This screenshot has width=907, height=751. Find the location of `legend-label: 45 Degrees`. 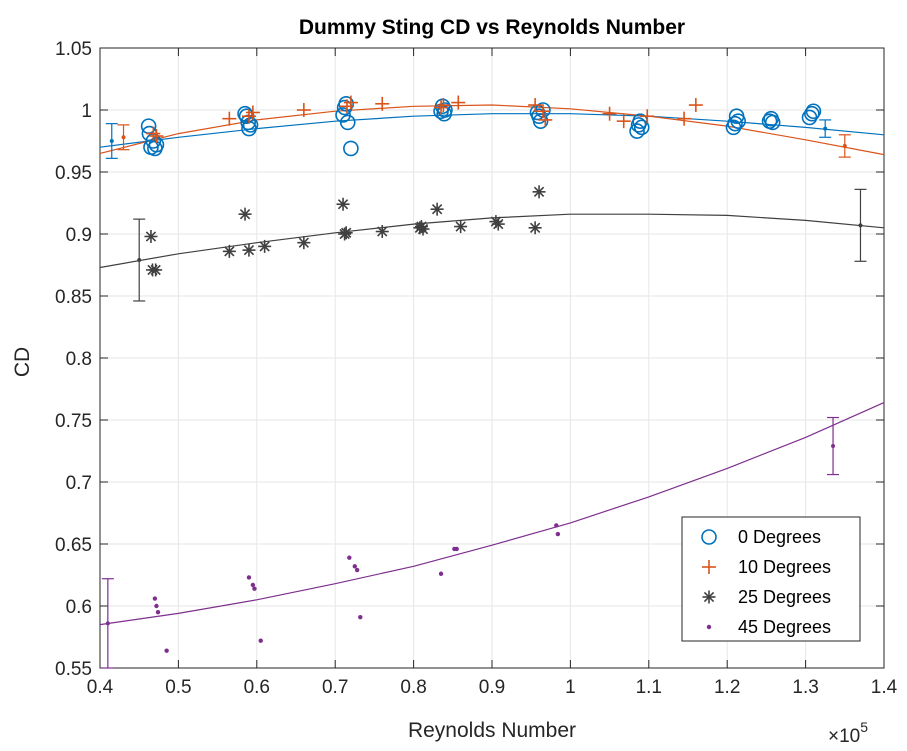

legend-label: 45 Degrees is located at coordinates (784, 627).